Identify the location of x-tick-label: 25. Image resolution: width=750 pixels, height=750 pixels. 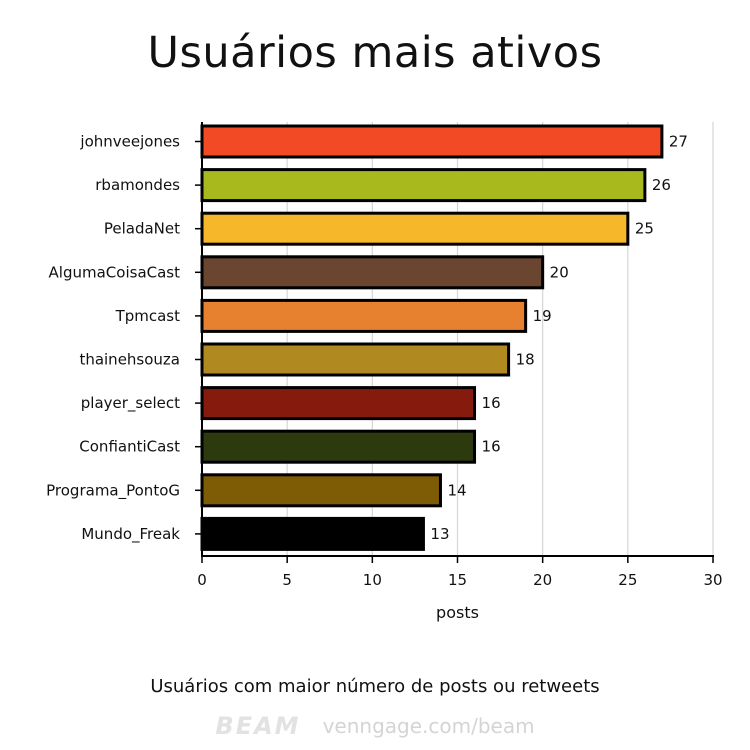
(627, 580).